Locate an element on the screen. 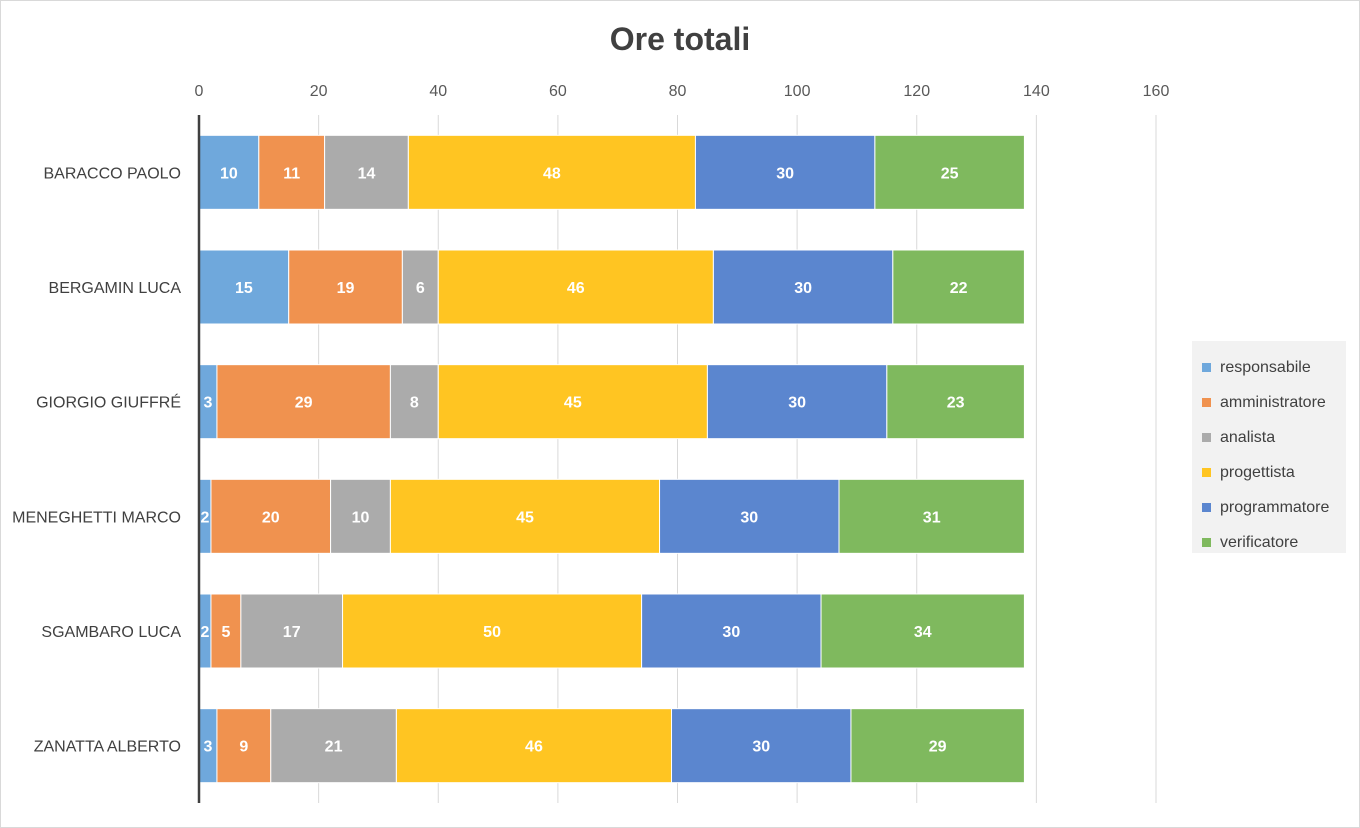 The image size is (1360, 828). data-label-programmatore-5: 30 is located at coordinates (761, 747).